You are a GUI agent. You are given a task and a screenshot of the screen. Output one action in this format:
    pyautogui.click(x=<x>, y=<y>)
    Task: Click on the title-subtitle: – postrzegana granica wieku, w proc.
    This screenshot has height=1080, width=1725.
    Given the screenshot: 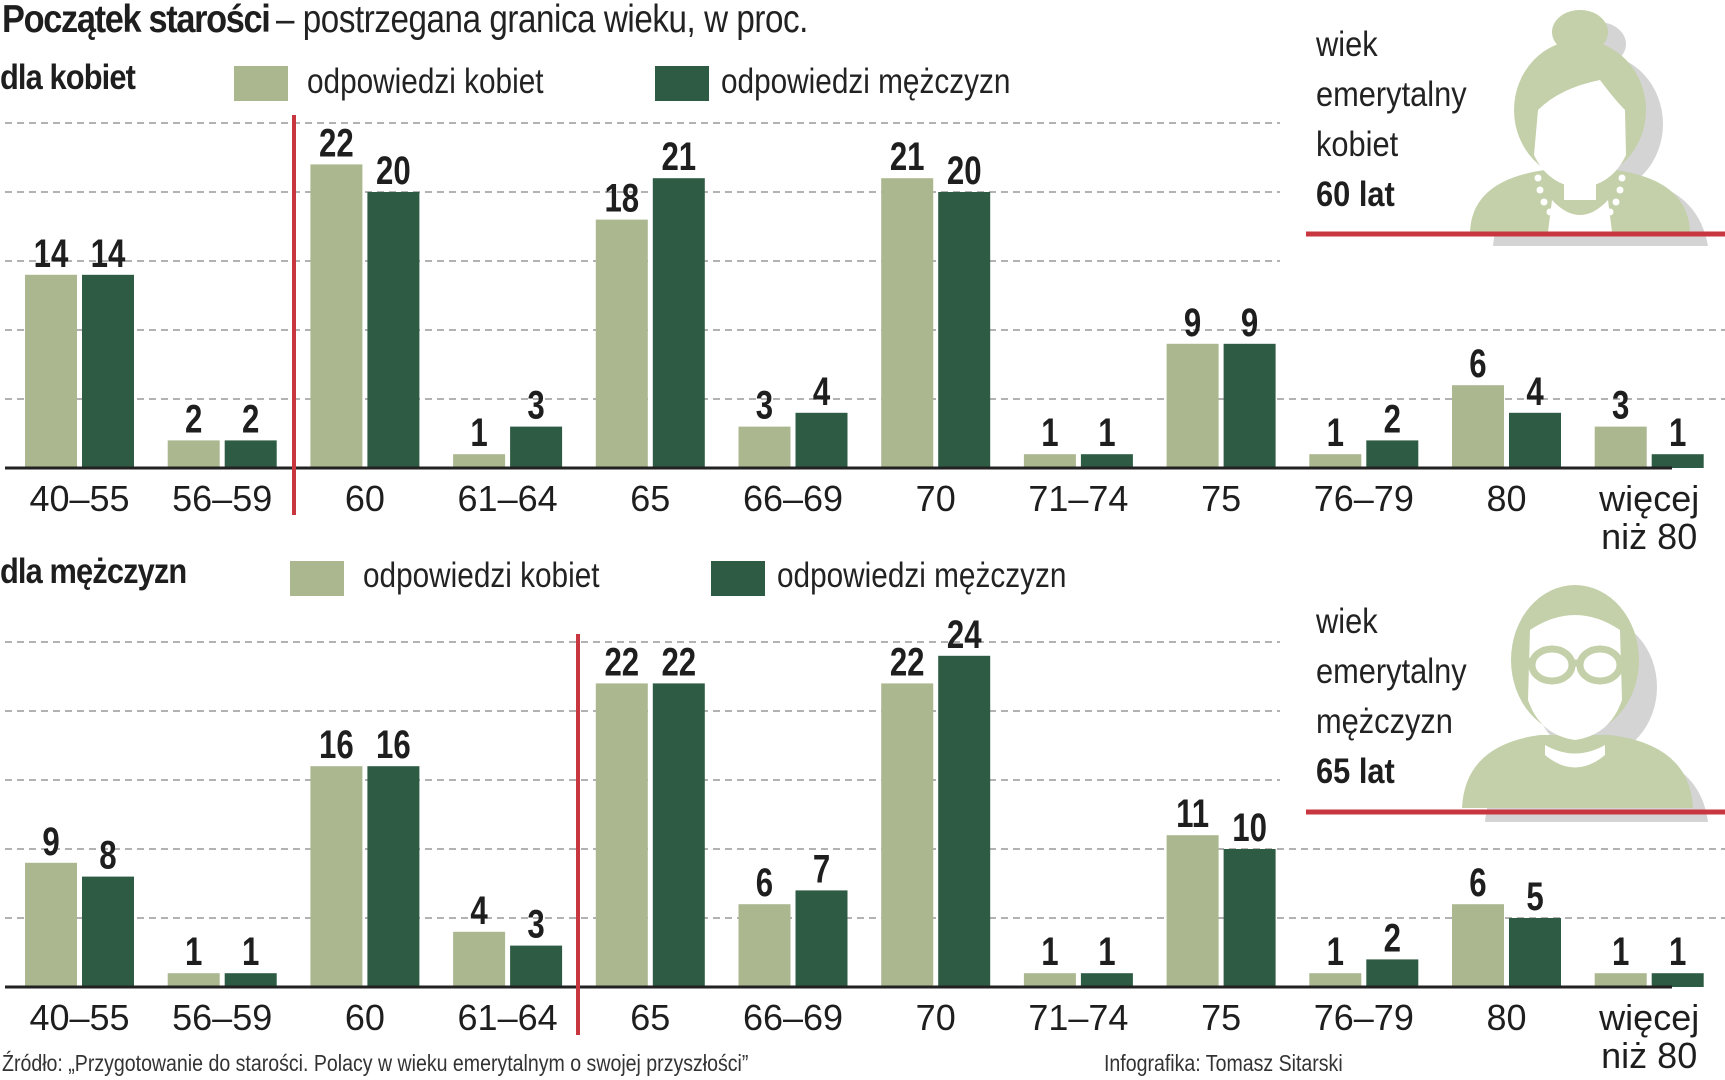 What is the action you would take?
    pyautogui.click(x=542, y=20)
    